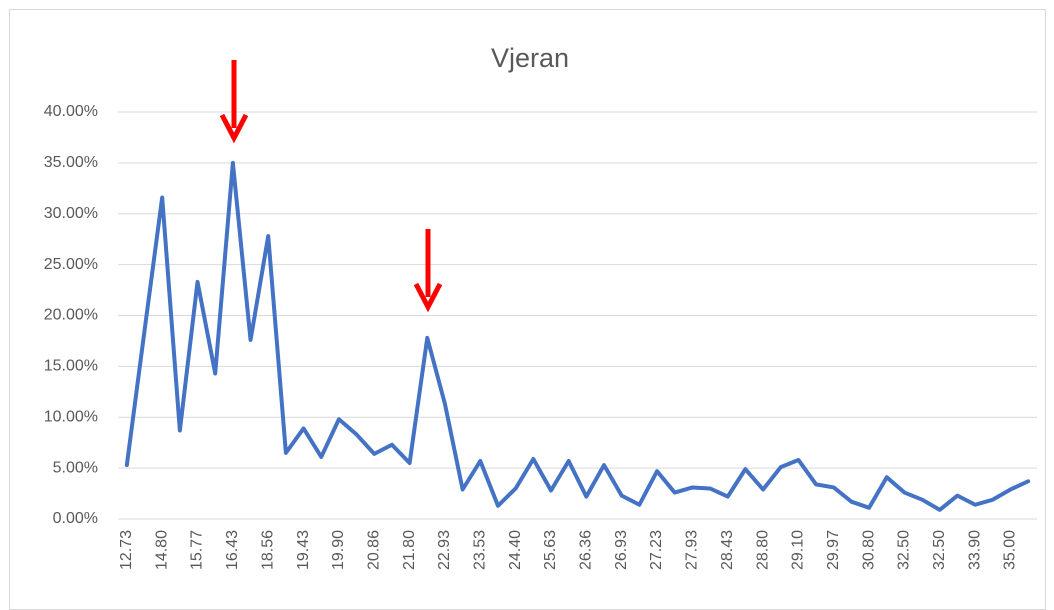  What do you see at coordinates (71, 416) in the screenshot?
I see `y-tick-label: 10.00%` at bounding box center [71, 416].